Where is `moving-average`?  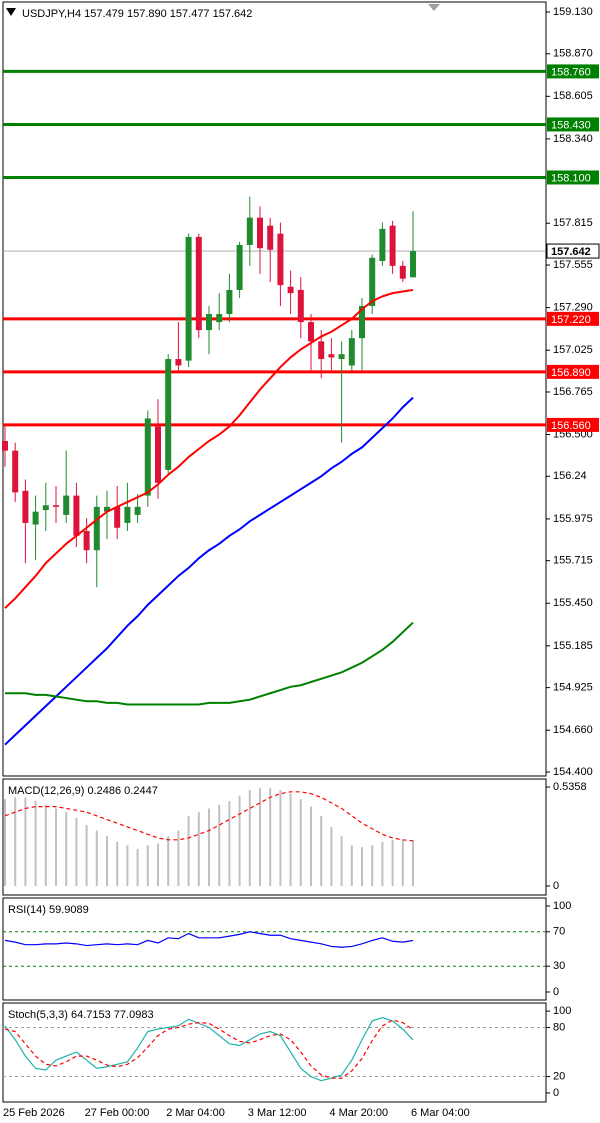
moving-average is located at coordinates (209, 663).